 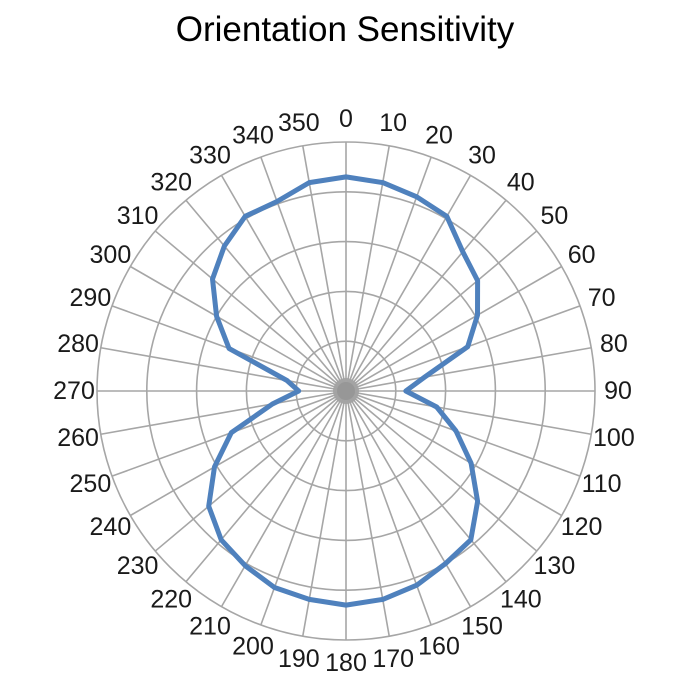 I want to click on angle-label-230: 230, so click(x=138, y=566).